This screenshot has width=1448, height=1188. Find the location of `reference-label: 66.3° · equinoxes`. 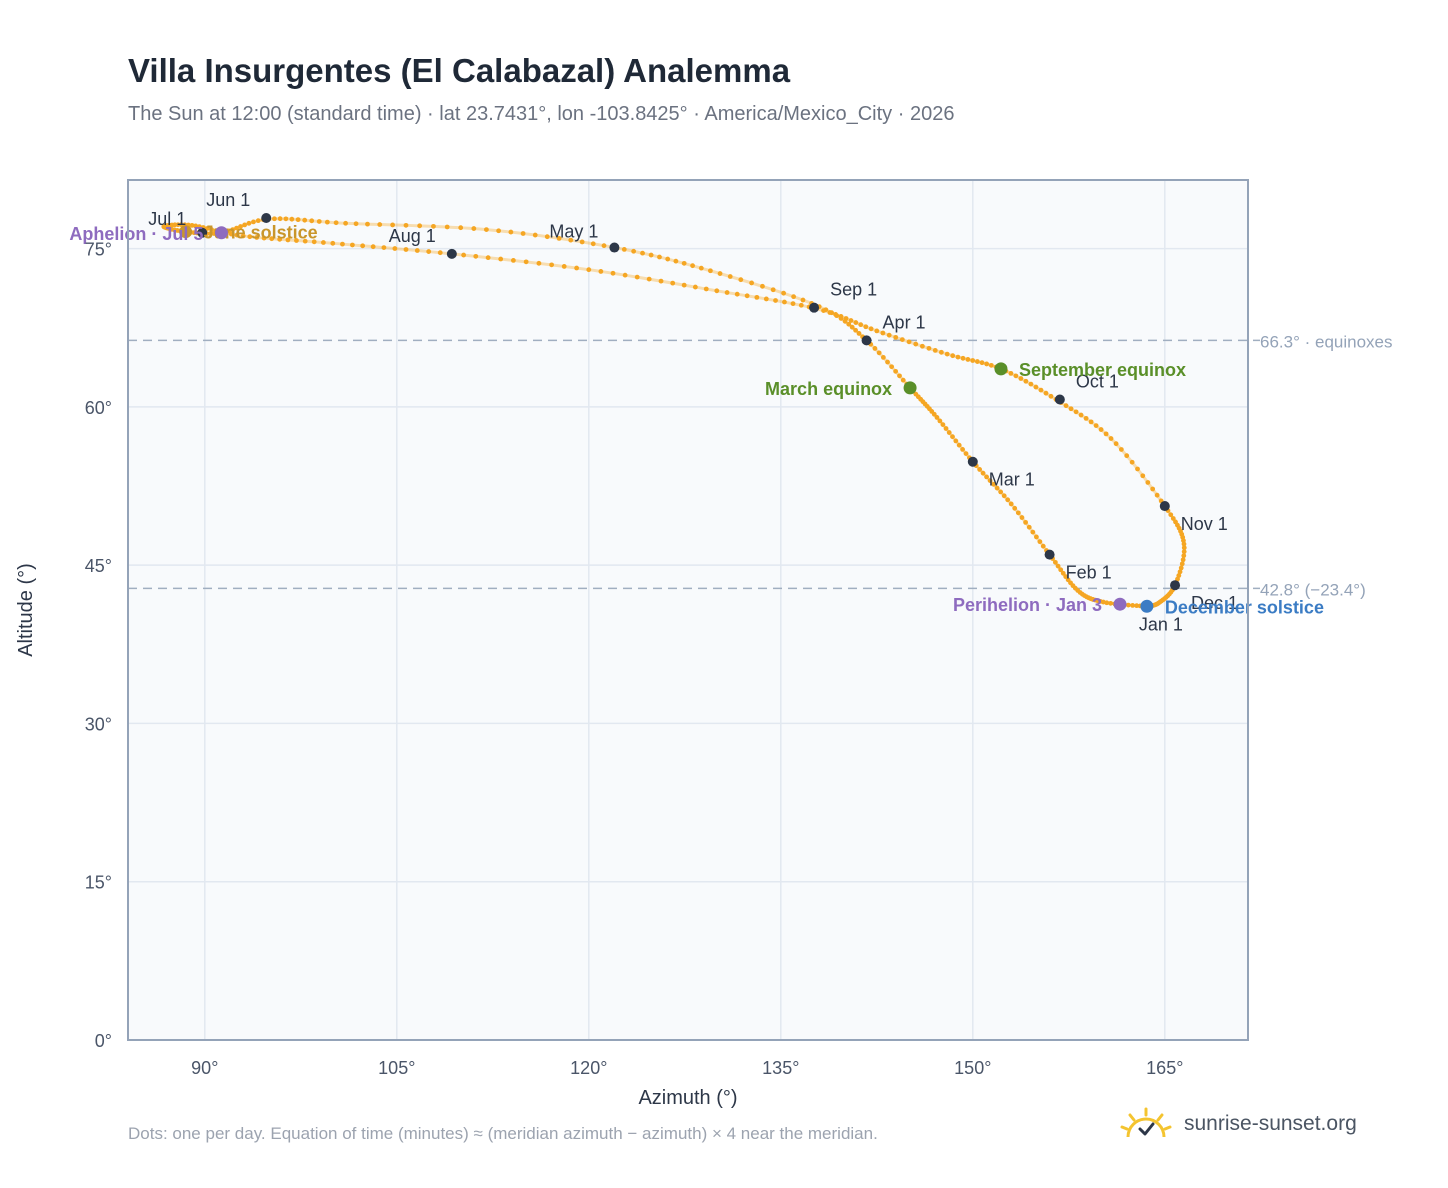

reference-label: 66.3° · equinoxes is located at coordinates (1326, 341).